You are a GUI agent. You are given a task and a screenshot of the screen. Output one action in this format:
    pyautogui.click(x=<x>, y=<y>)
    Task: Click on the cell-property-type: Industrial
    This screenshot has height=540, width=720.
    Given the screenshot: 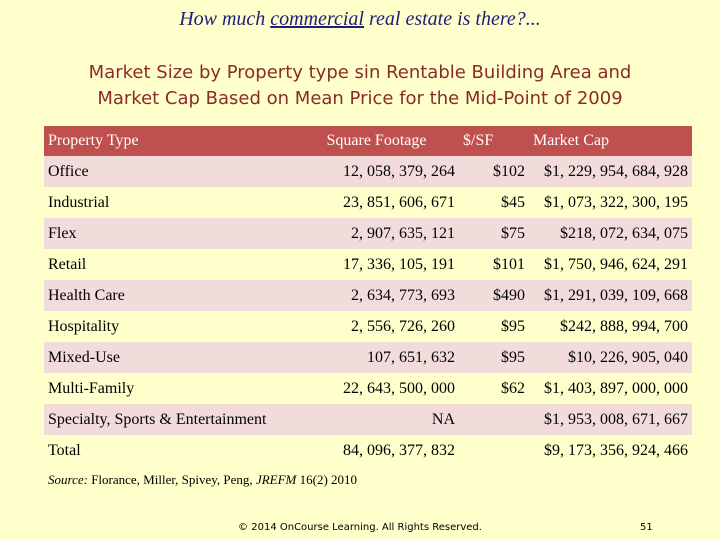 What is the action you would take?
    pyautogui.click(x=169, y=202)
    